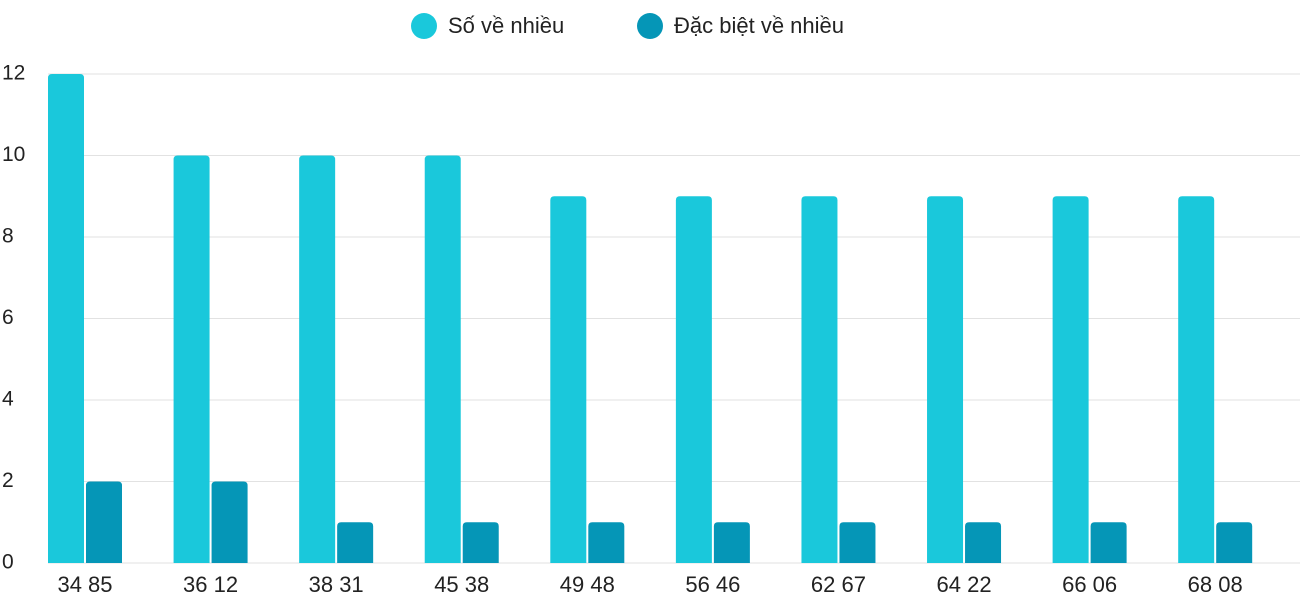  I want to click on y-tick-label: 2, so click(8, 480).